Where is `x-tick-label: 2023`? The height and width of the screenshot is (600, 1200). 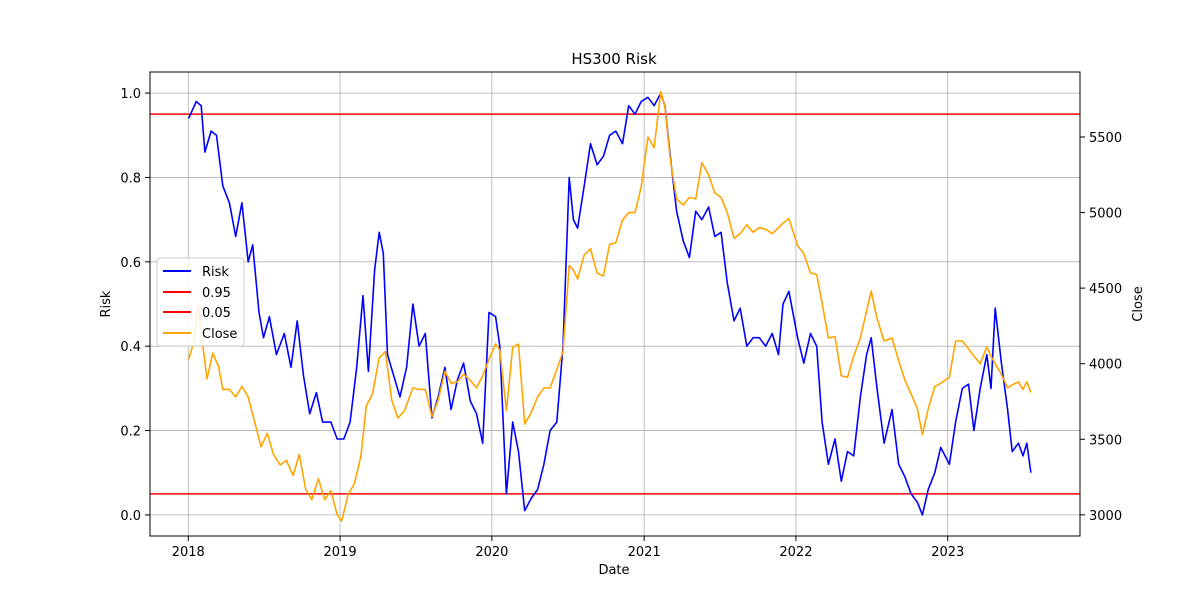 x-tick-label: 2023 is located at coordinates (947, 552).